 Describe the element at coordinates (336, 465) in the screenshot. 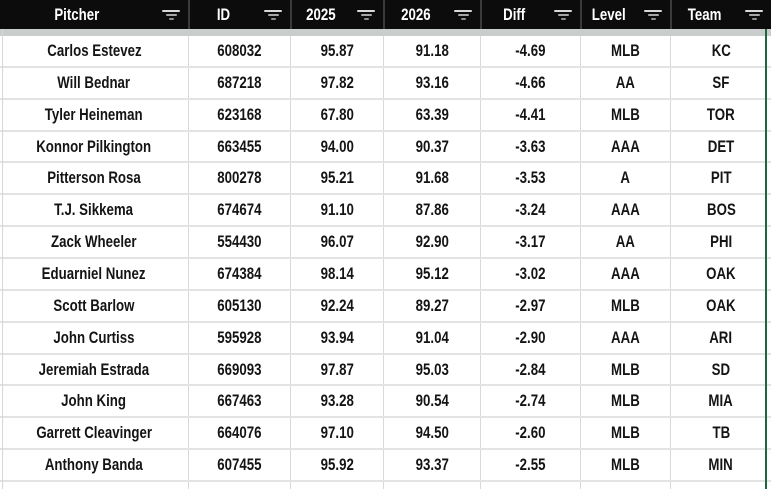

I see `cell-y2025: 95.92` at that location.